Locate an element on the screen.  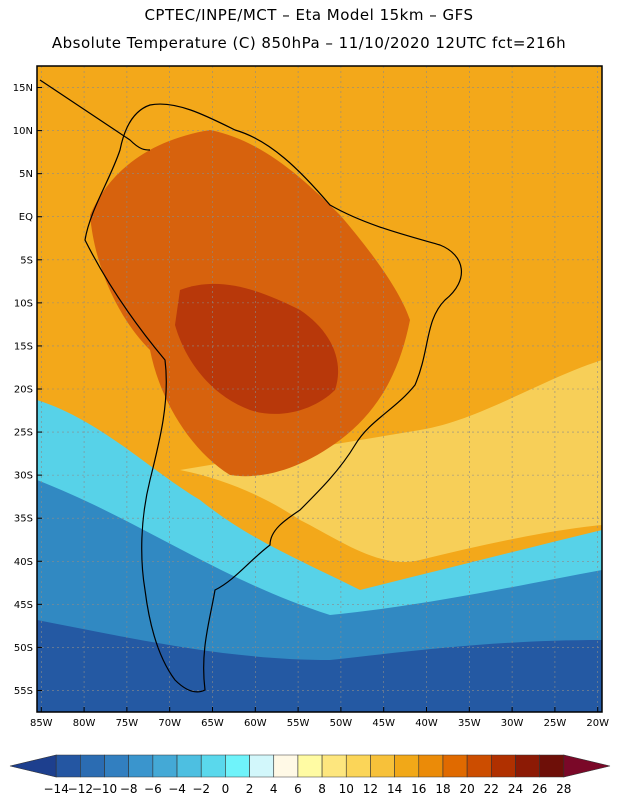
colorbar-label: 22 is located at coordinates (491, 789).